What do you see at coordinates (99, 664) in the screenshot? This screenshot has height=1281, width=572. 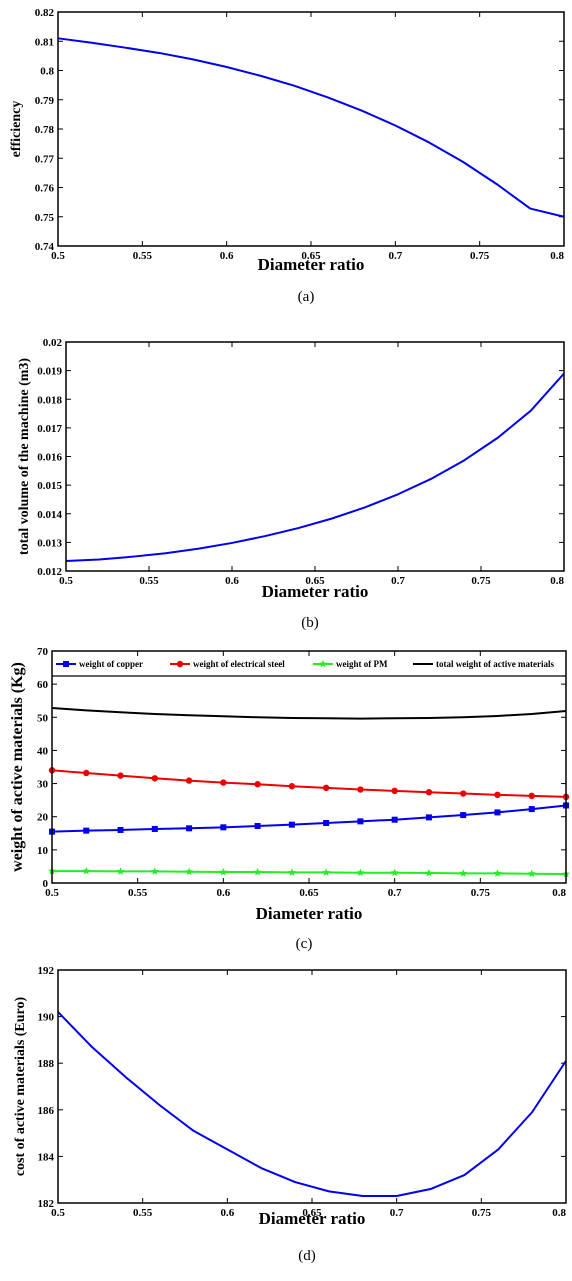 I see `legend-item-copper: weight of copper` at bounding box center [99, 664].